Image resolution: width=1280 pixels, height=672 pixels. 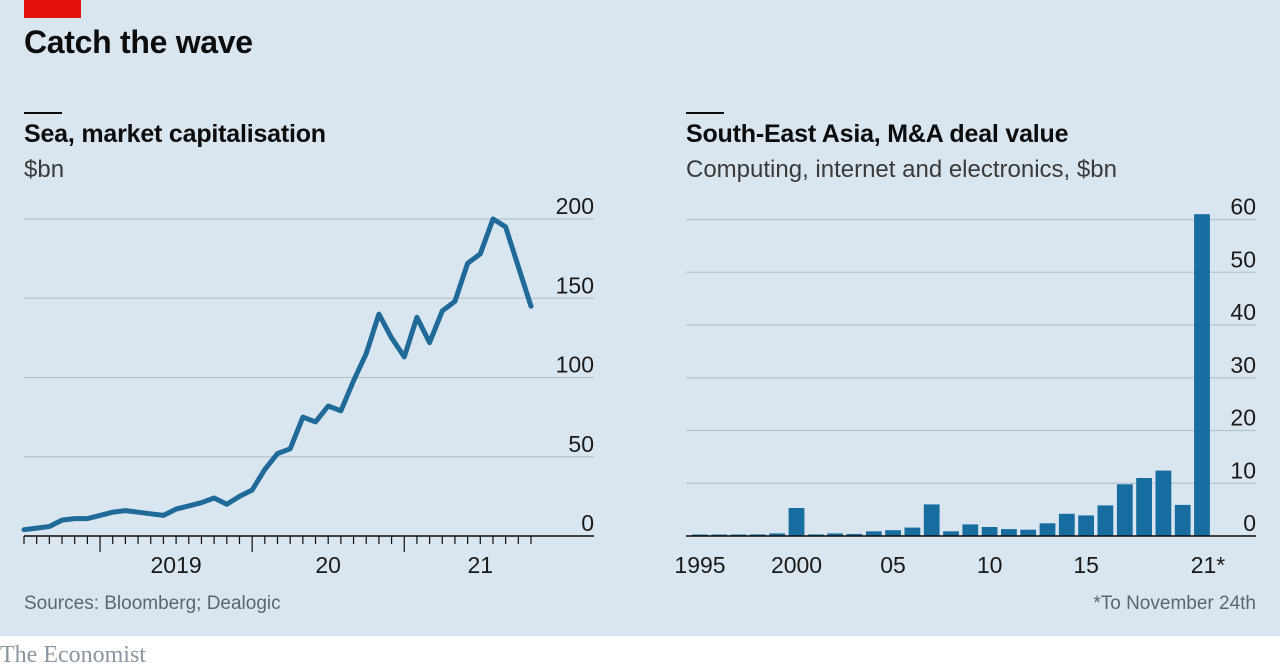 I want to click on left-panel-title: Sea, market capitalisation, so click(x=175, y=134).